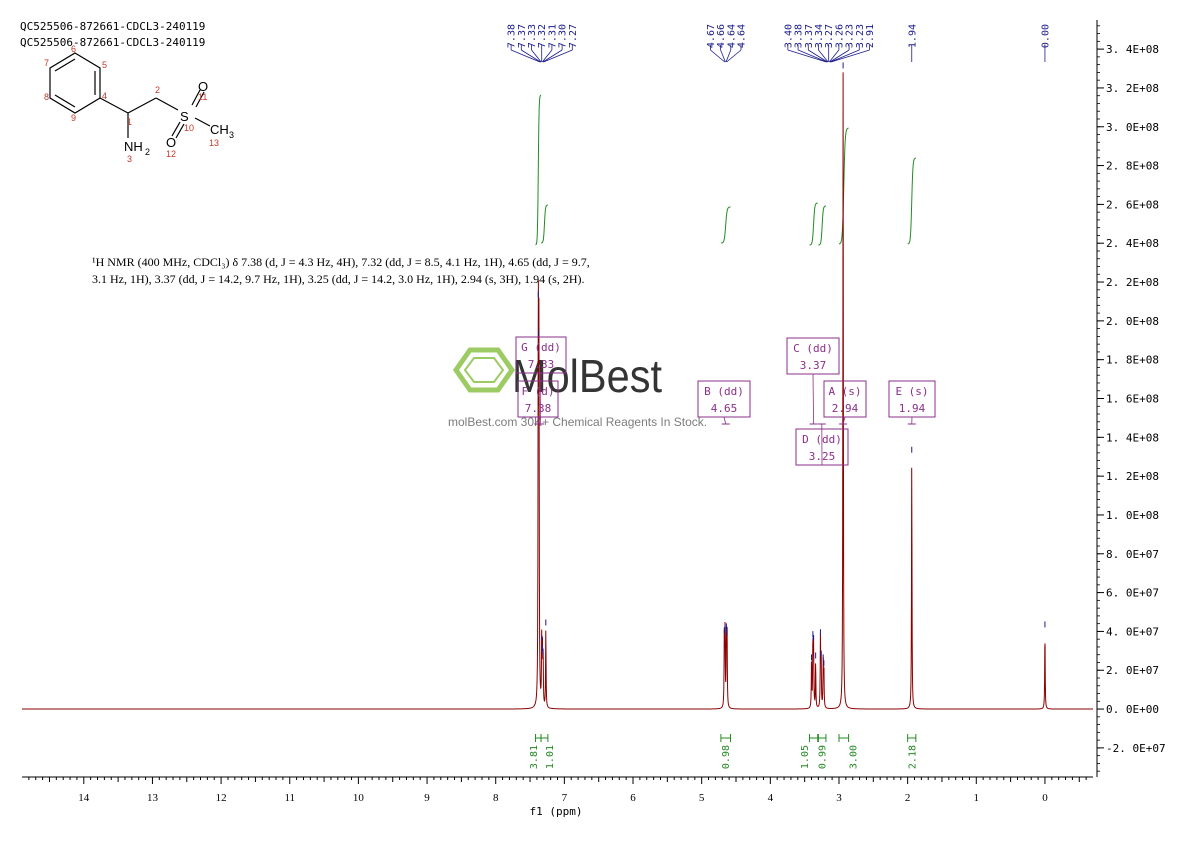  Describe the element at coordinates (813, 365) in the screenshot. I see `multiplet-value: 3.37` at that location.